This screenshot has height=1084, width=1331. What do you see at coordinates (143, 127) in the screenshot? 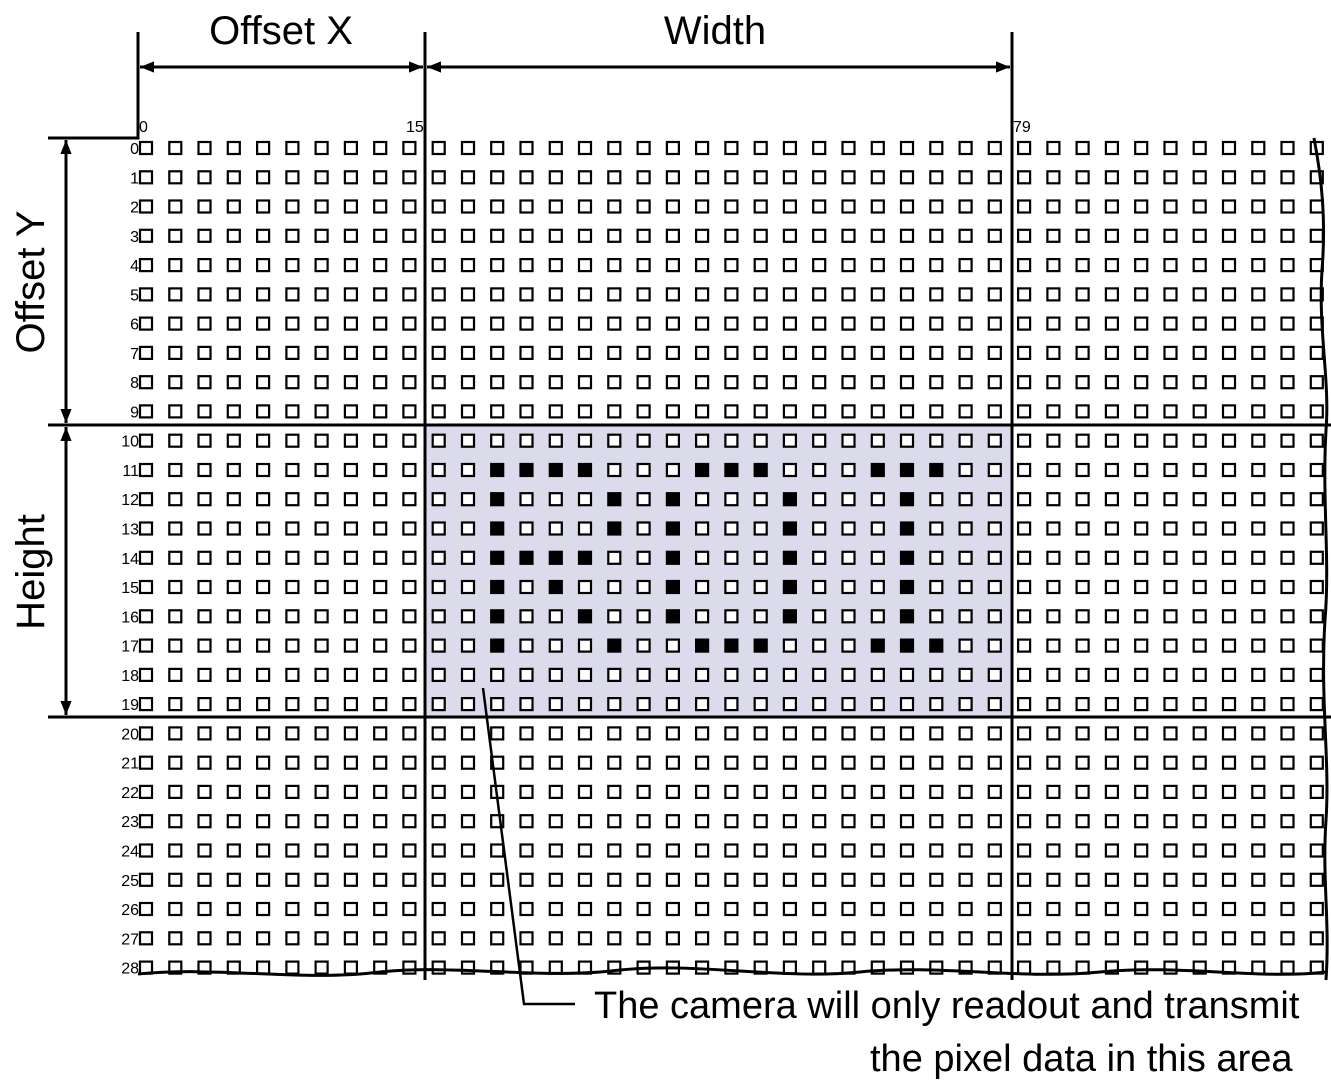
I see `column-tick-0: 0` at bounding box center [143, 127].